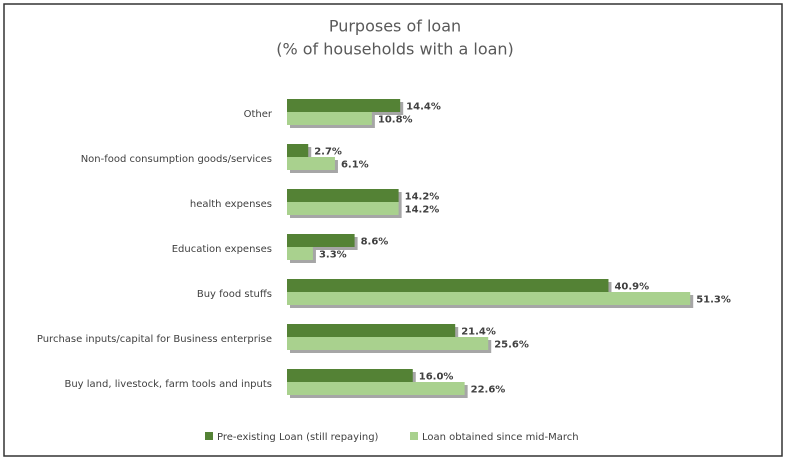  Describe the element at coordinates (231, 204) in the screenshot. I see `y-tick-label: health expenses` at that location.